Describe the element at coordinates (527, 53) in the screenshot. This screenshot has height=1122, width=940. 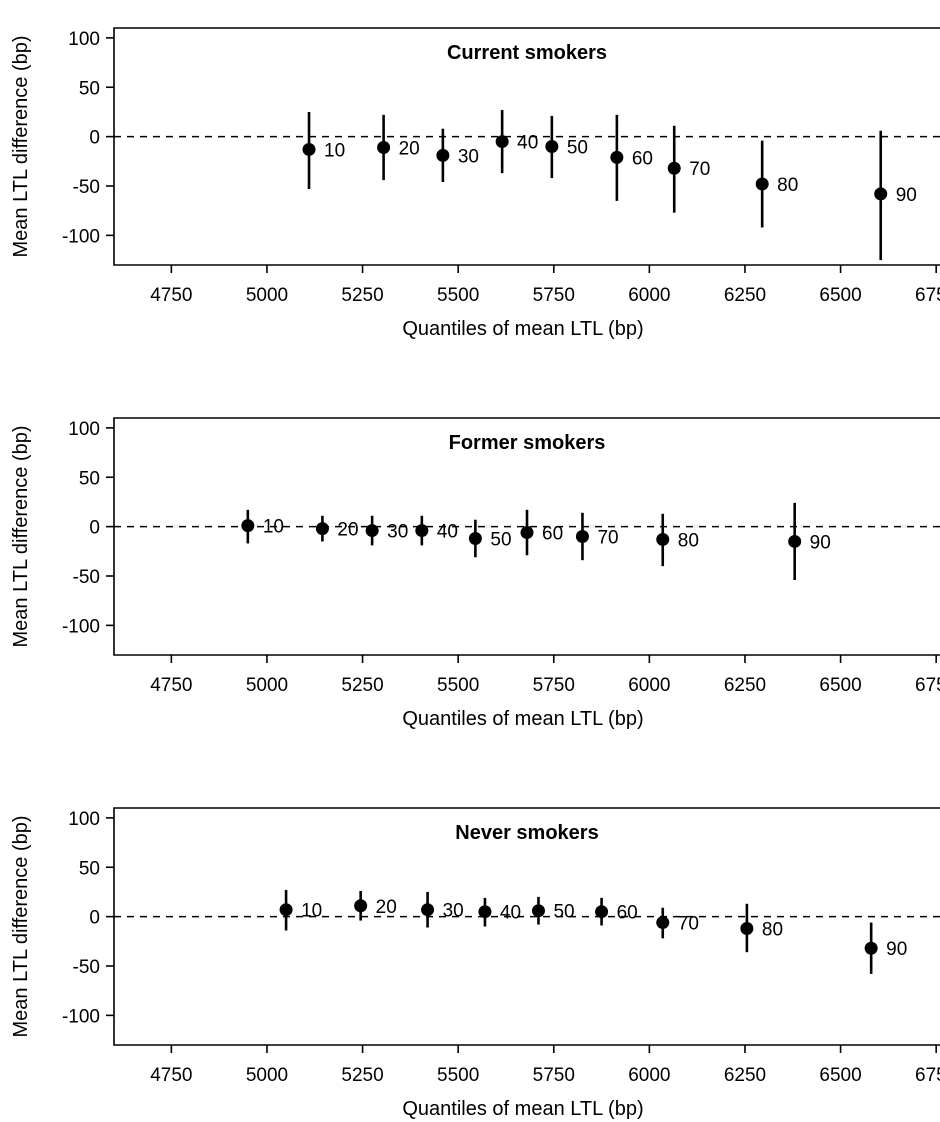
I see `panel-title: Current smokers` at that location.